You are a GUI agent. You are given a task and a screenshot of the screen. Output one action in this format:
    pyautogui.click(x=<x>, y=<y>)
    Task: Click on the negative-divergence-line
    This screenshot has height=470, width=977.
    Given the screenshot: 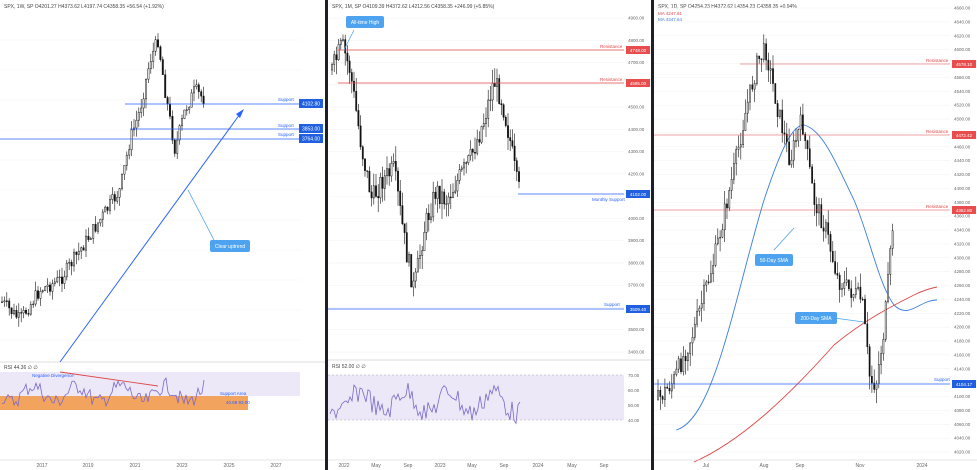 What is the action you would take?
    pyautogui.click(x=109, y=379)
    